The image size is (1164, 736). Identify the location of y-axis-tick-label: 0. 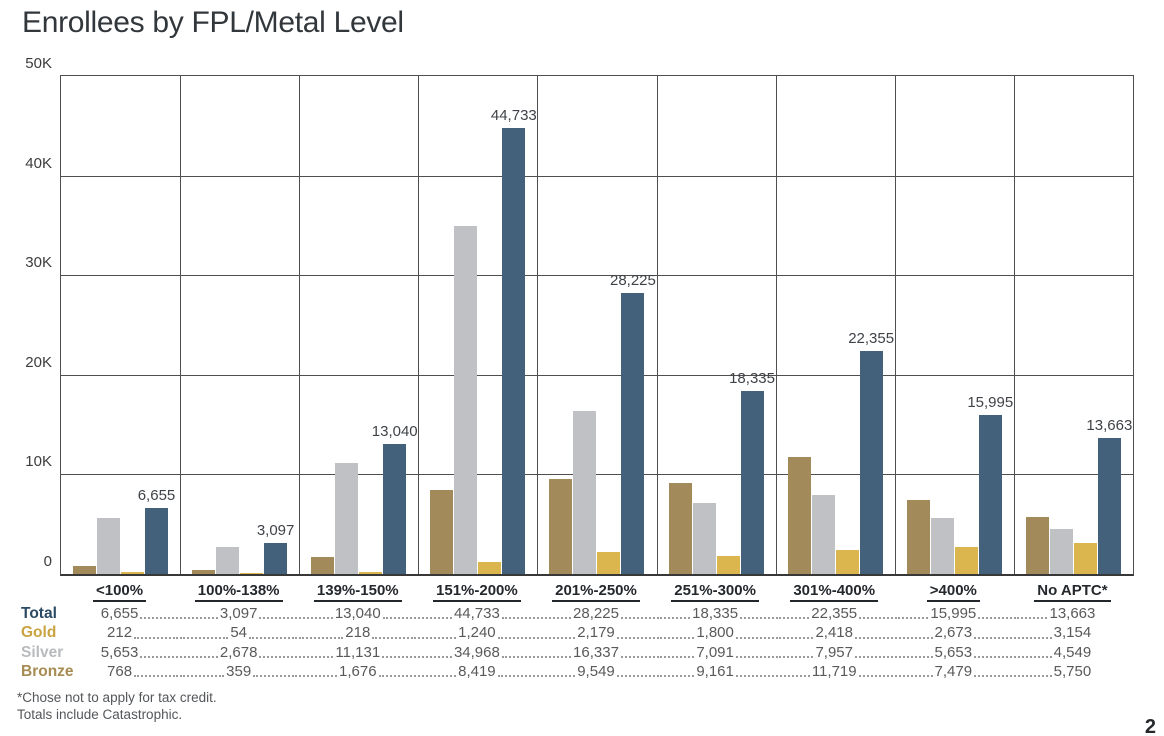
(47, 561).